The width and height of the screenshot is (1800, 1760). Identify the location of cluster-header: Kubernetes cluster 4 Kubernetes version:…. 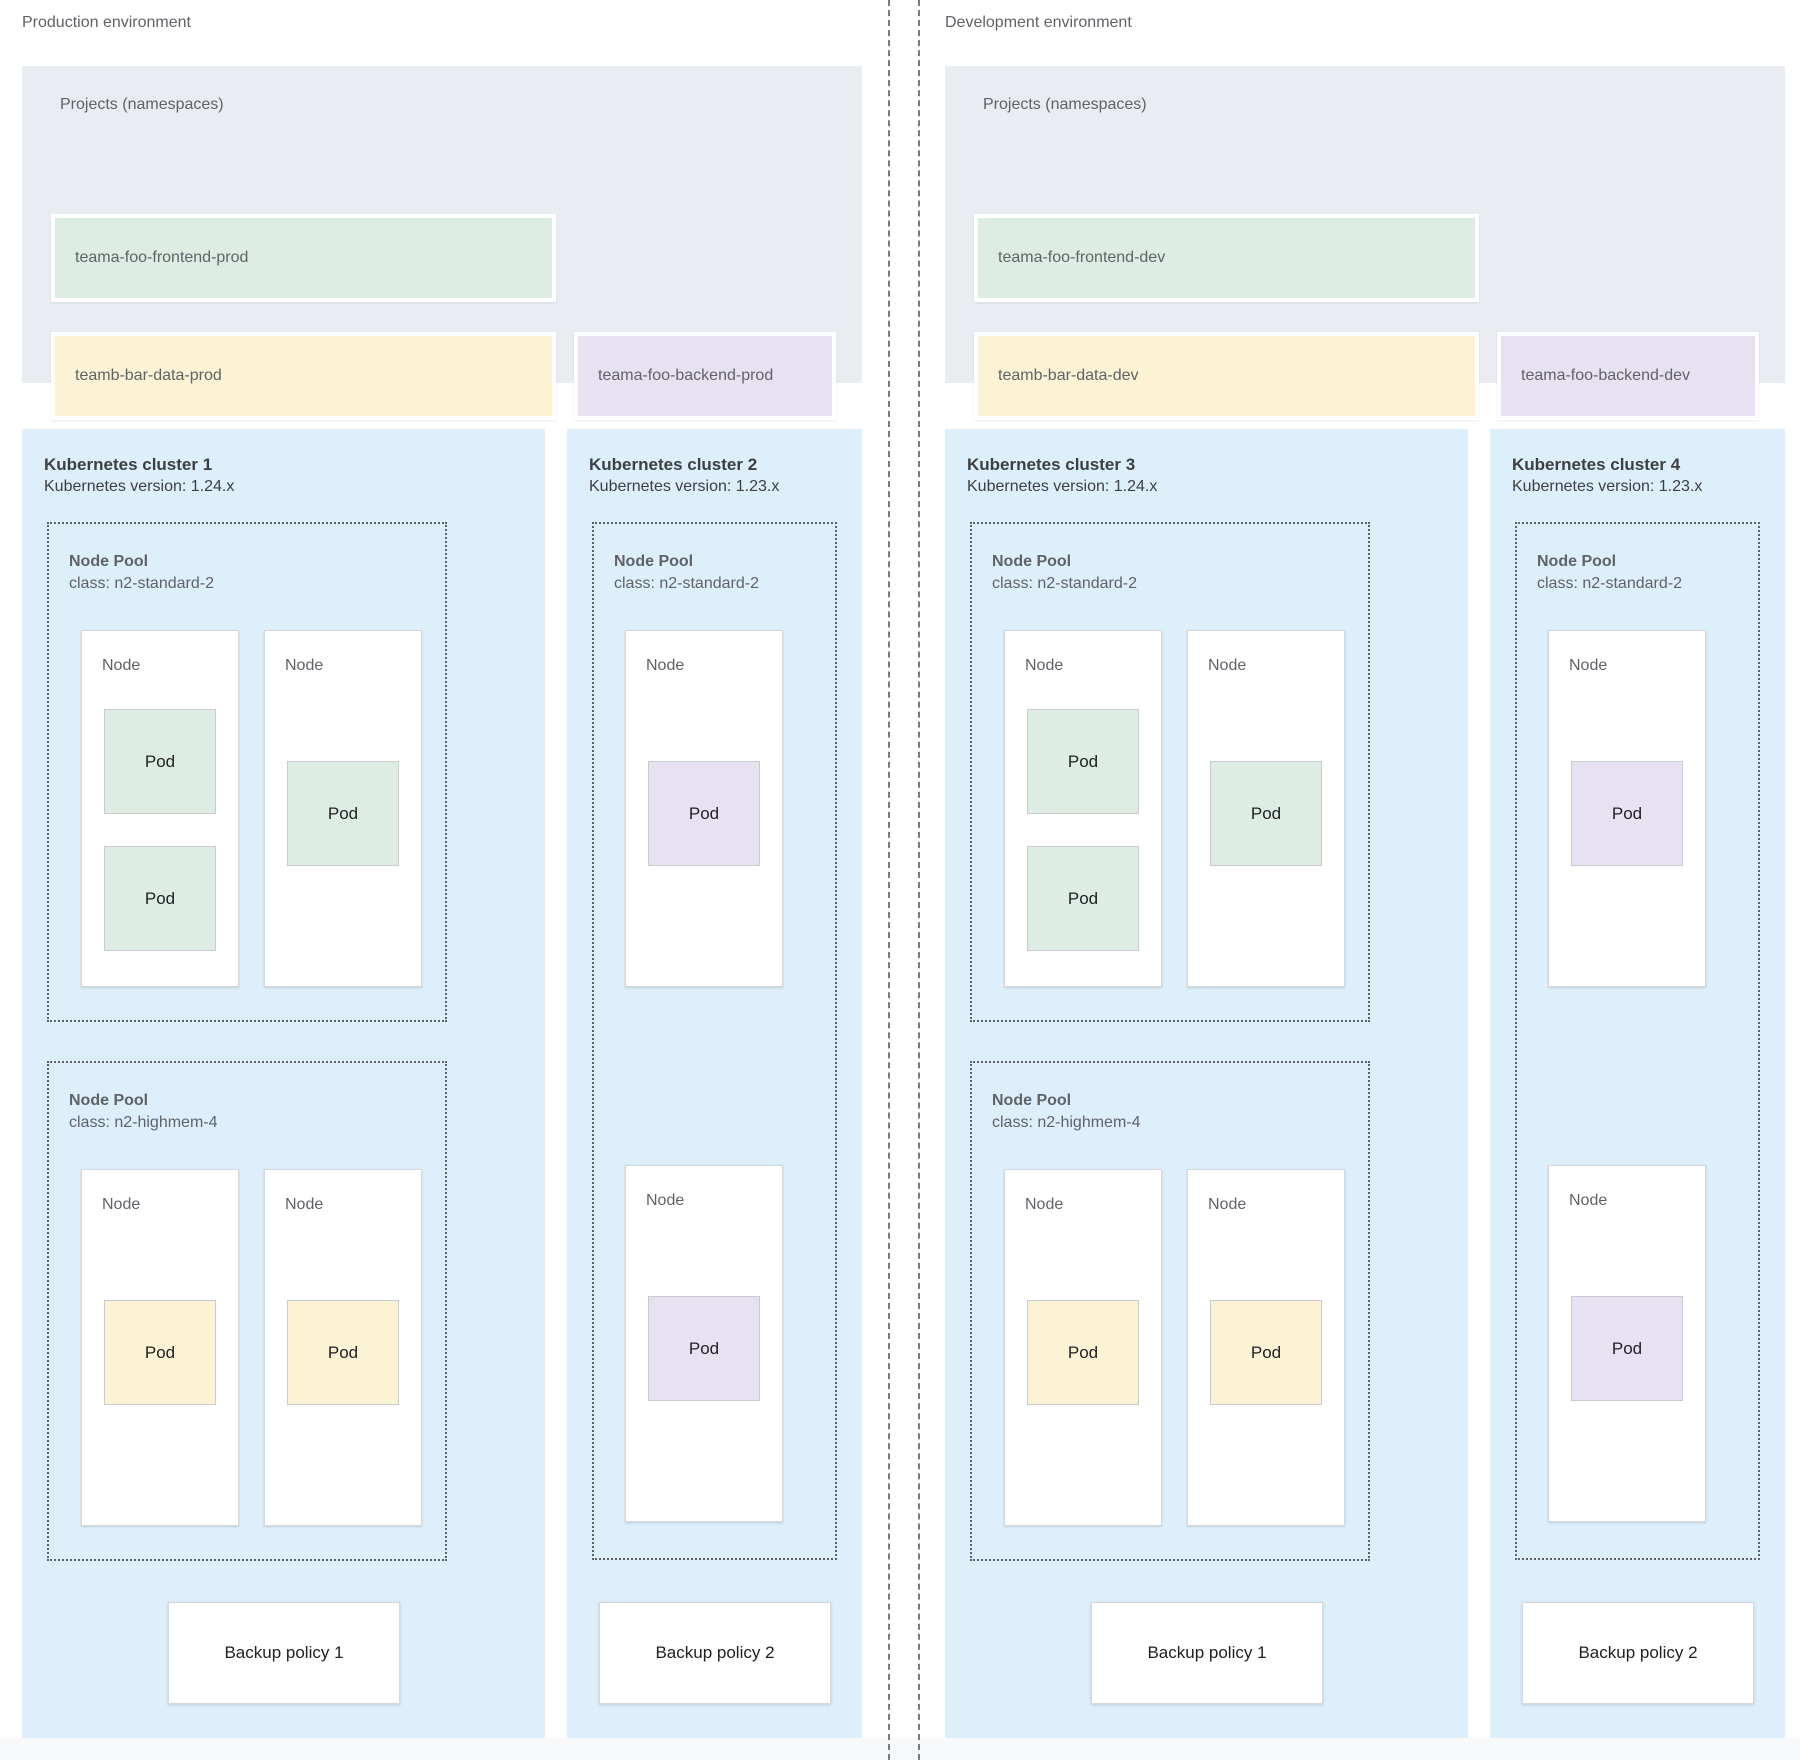
(1607, 475).